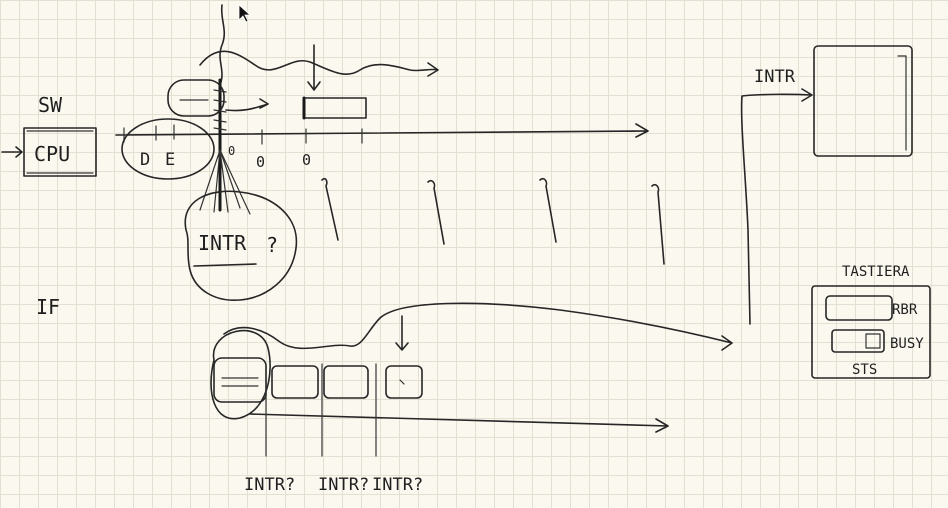 The height and width of the screenshot is (508, 948). What do you see at coordinates (876, 272) in the screenshot?
I see `tastiera-label: TASTIERA` at bounding box center [876, 272].